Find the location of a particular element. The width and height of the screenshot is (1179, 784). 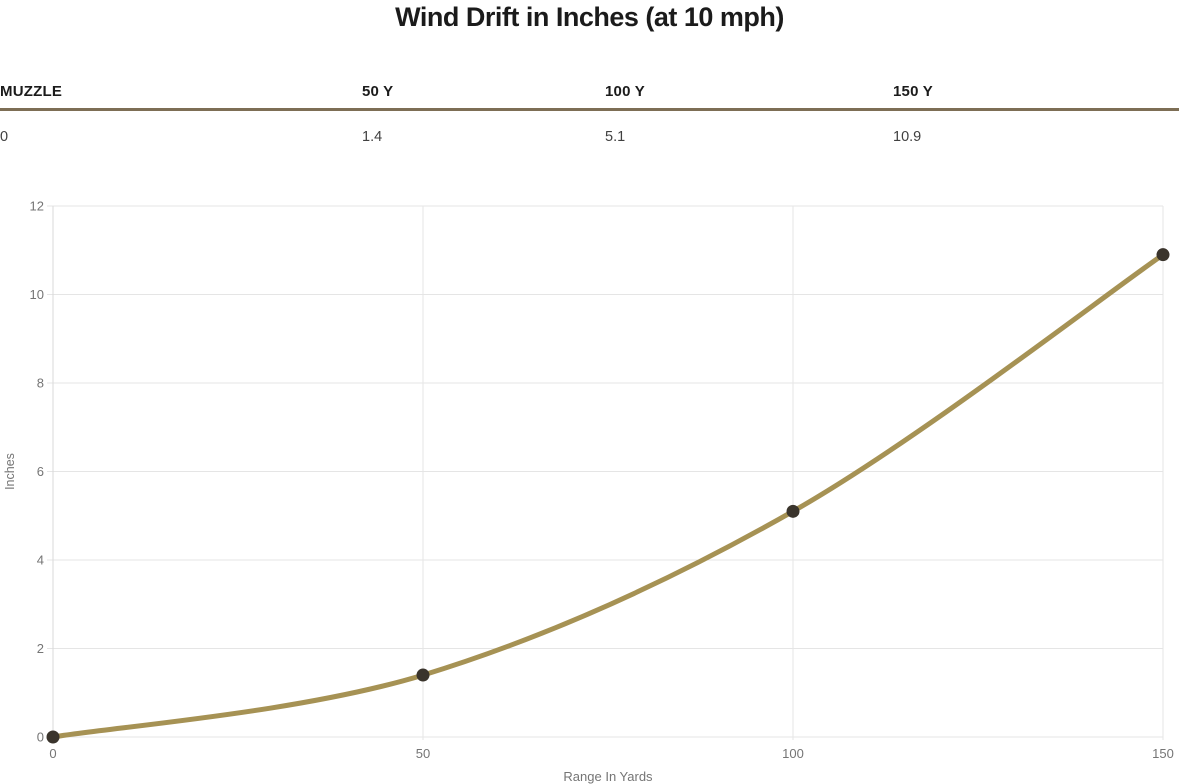

y-tick-label: 2 is located at coordinates (40, 648).